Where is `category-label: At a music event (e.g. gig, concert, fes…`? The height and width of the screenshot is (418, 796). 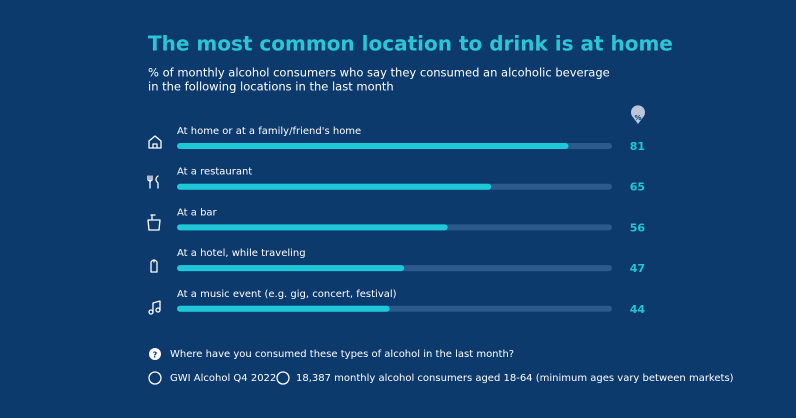
category-label: At a music event (e.g. gig, concert, fes… is located at coordinates (287, 294).